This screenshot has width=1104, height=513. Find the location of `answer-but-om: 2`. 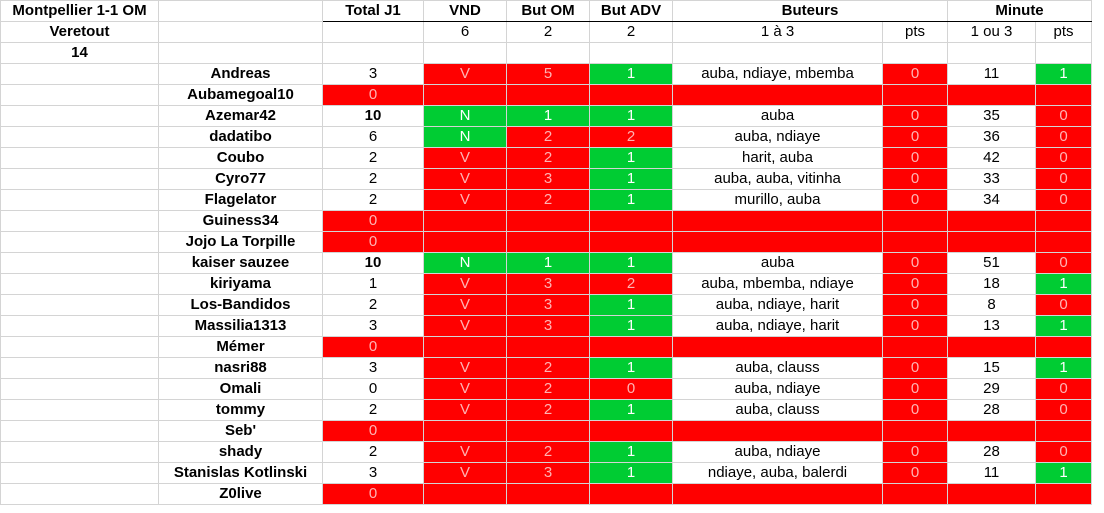

answer-but-om: 2 is located at coordinates (548, 32).